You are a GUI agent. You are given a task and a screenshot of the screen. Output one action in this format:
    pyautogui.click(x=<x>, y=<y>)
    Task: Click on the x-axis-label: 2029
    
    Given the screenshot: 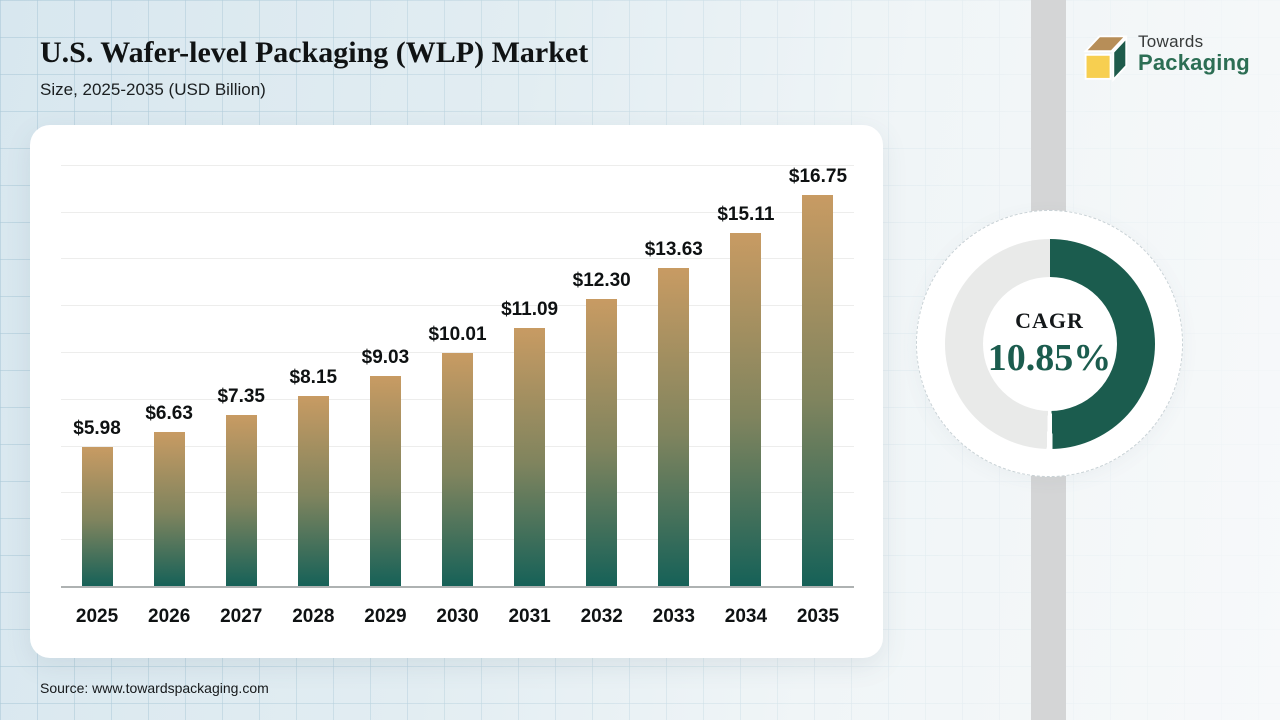 What is the action you would take?
    pyautogui.click(x=385, y=616)
    